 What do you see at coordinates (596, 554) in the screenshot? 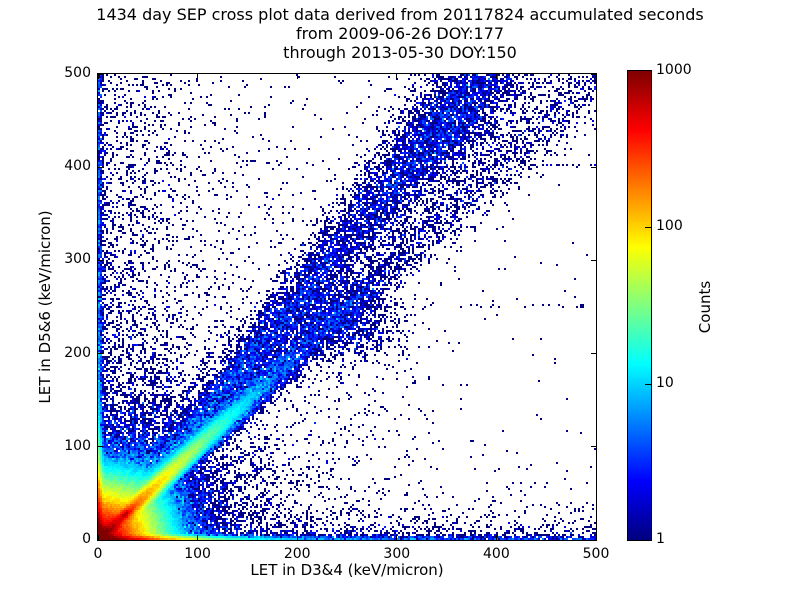
I see `x-tick-label: 500` at bounding box center [596, 554].